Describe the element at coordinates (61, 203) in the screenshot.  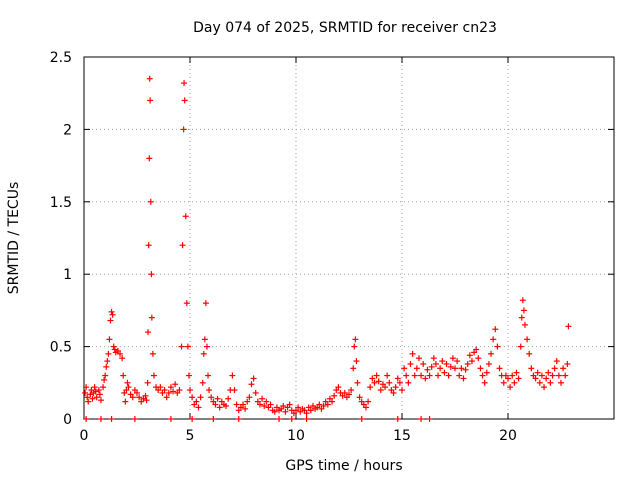
I see `y-tick-label: 1.5` at that location.